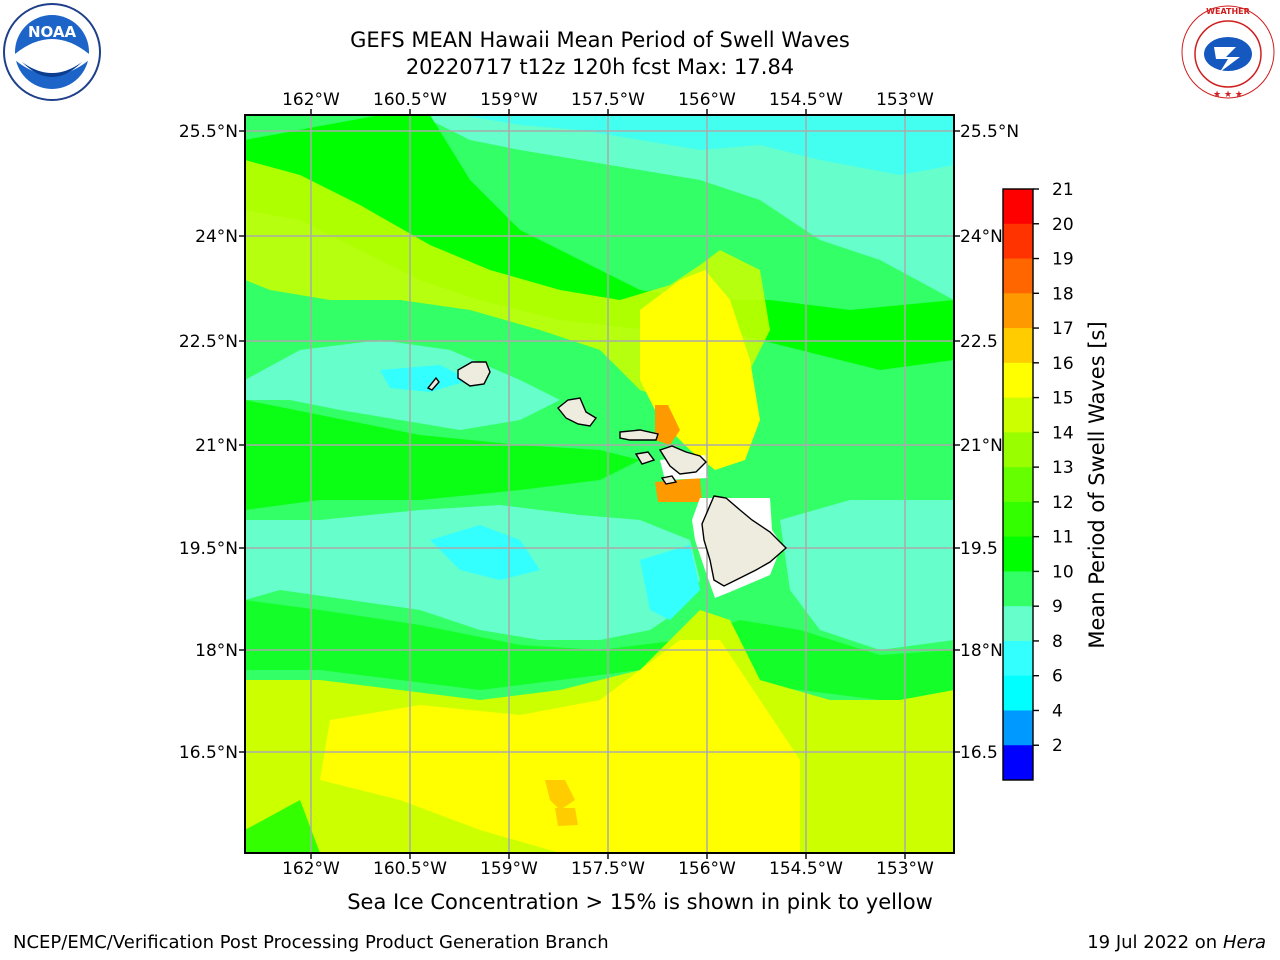 The width and height of the screenshot is (1280, 960). What do you see at coordinates (208, 753) in the screenshot?
I see `lat-label: 16.5°N` at bounding box center [208, 753].